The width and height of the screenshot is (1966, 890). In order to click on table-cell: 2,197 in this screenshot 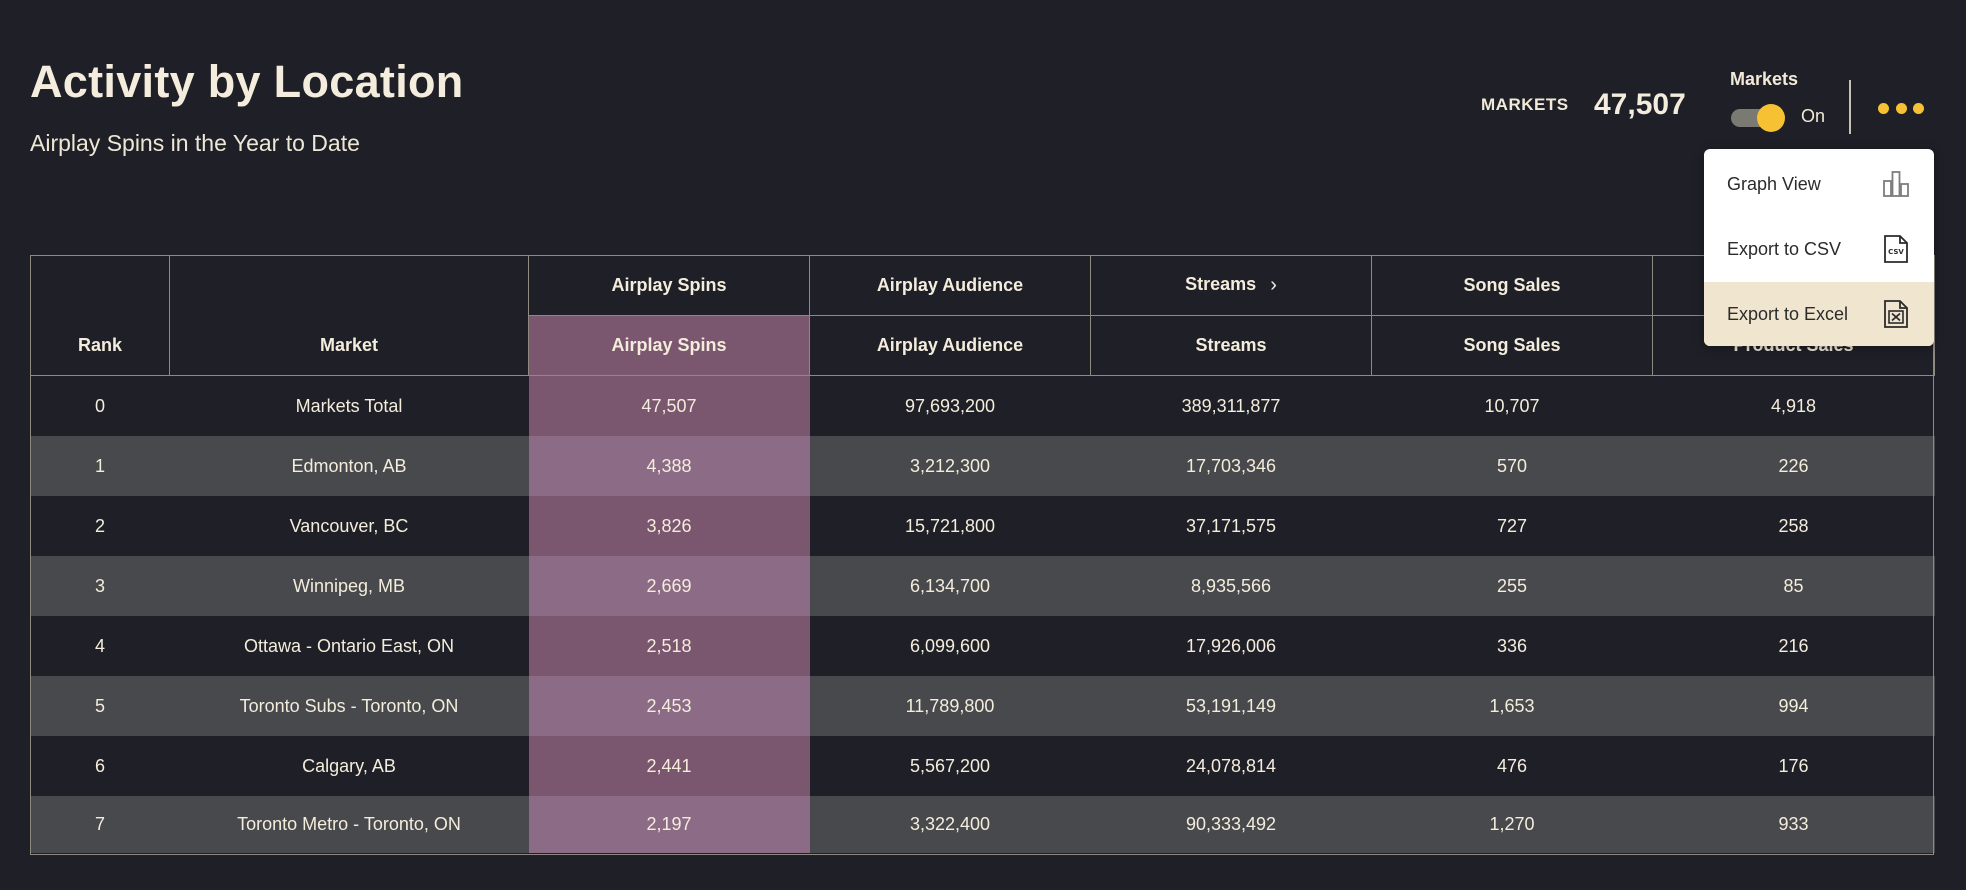, I will do `click(669, 824)`.